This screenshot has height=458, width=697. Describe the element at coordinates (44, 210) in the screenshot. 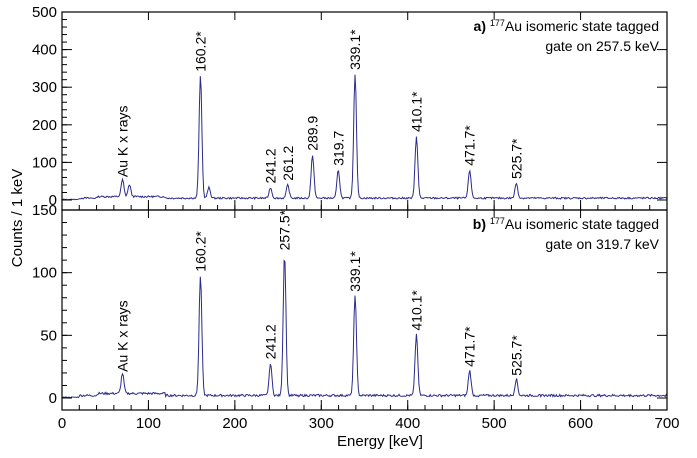

I see `y-tick-label: 150` at that location.